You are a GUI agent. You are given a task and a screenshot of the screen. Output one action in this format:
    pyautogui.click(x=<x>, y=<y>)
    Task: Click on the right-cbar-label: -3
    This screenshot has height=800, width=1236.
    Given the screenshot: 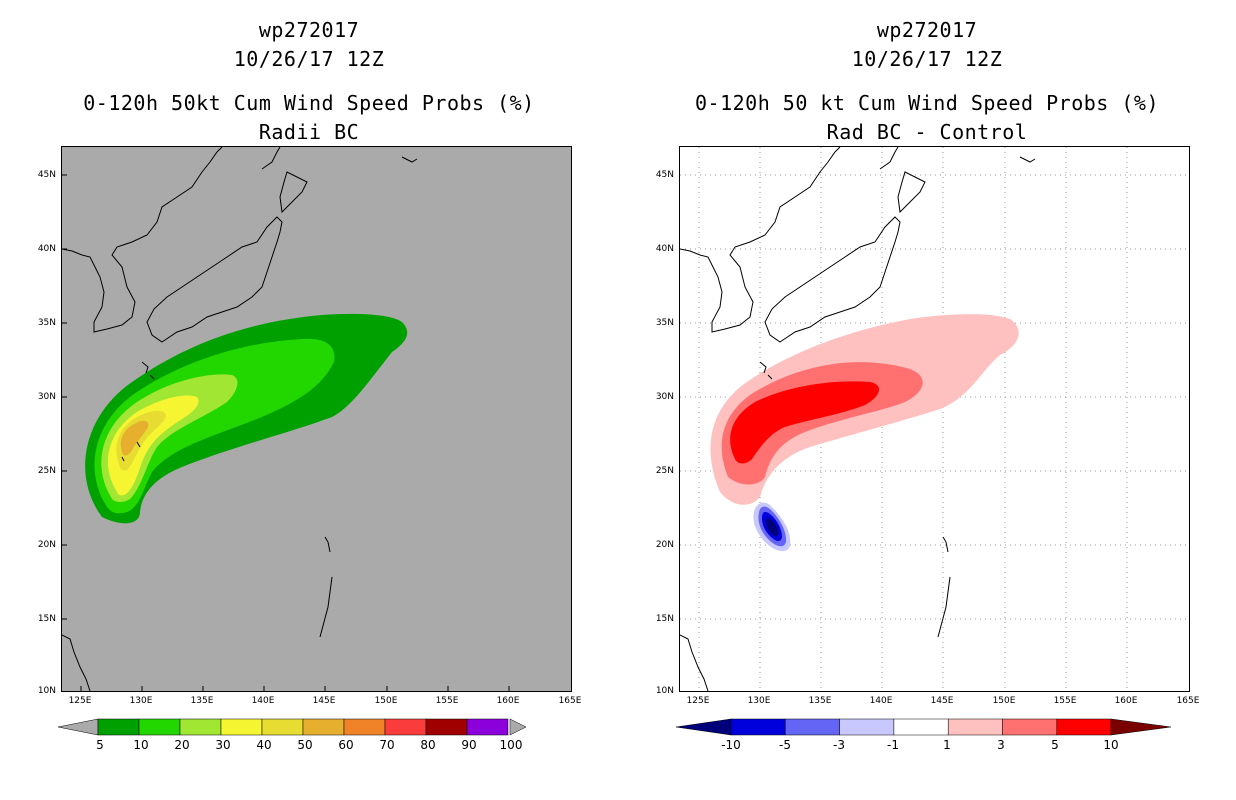 What is the action you would take?
    pyautogui.click(x=839, y=745)
    